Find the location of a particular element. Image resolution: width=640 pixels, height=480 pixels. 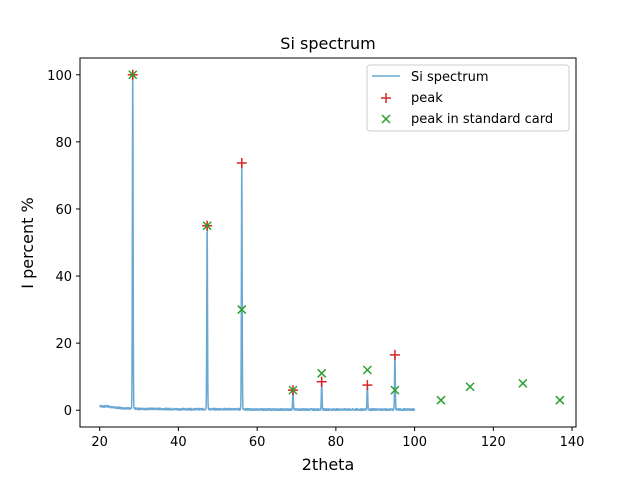

legend-box is located at coordinates (468, 98).